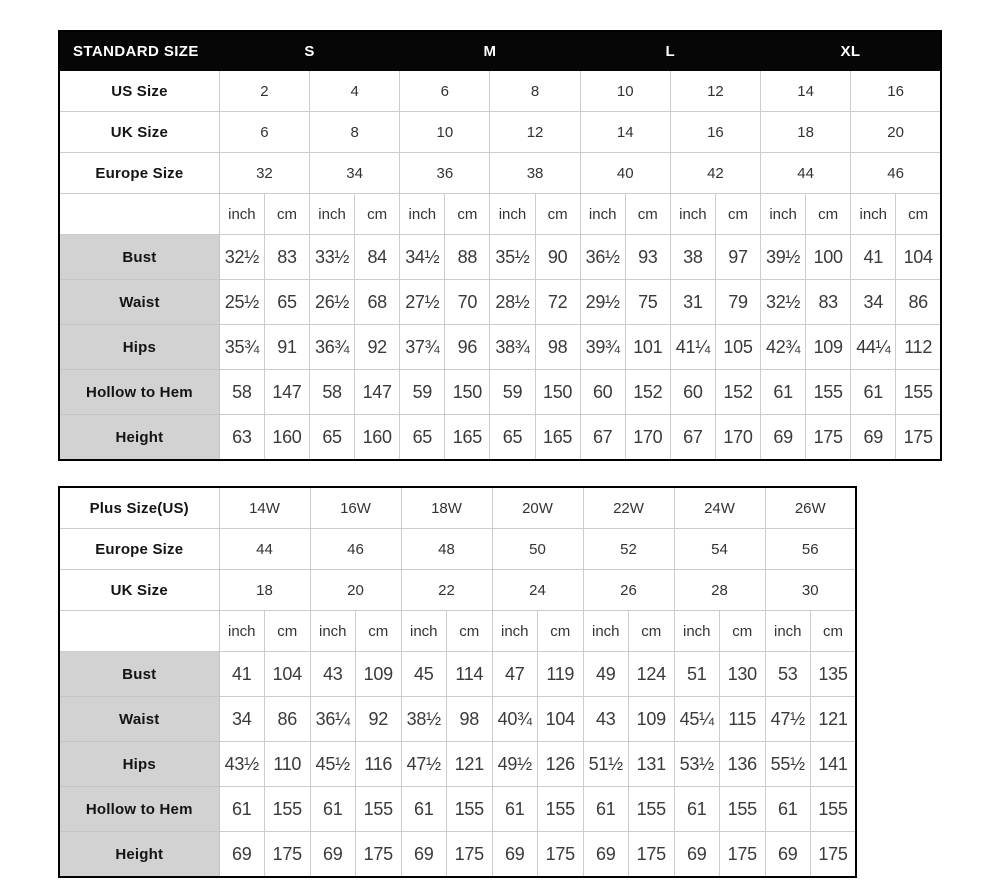 The width and height of the screenshot is (1000, 887). What do you see at coordinates (512, 392) in the screenshot?
I see `measure-value-cell: 59` at bounding box center [512, 392].